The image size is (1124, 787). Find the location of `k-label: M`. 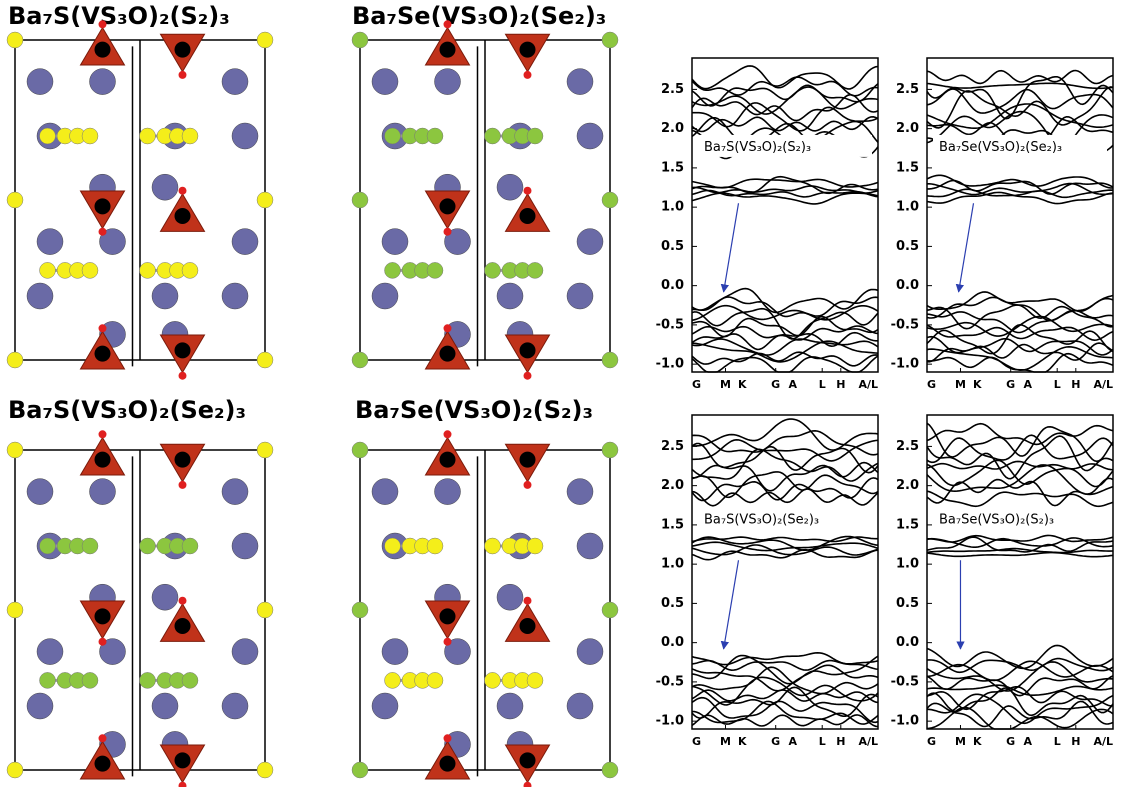

k-label: M is located at coordinates (960, 384).